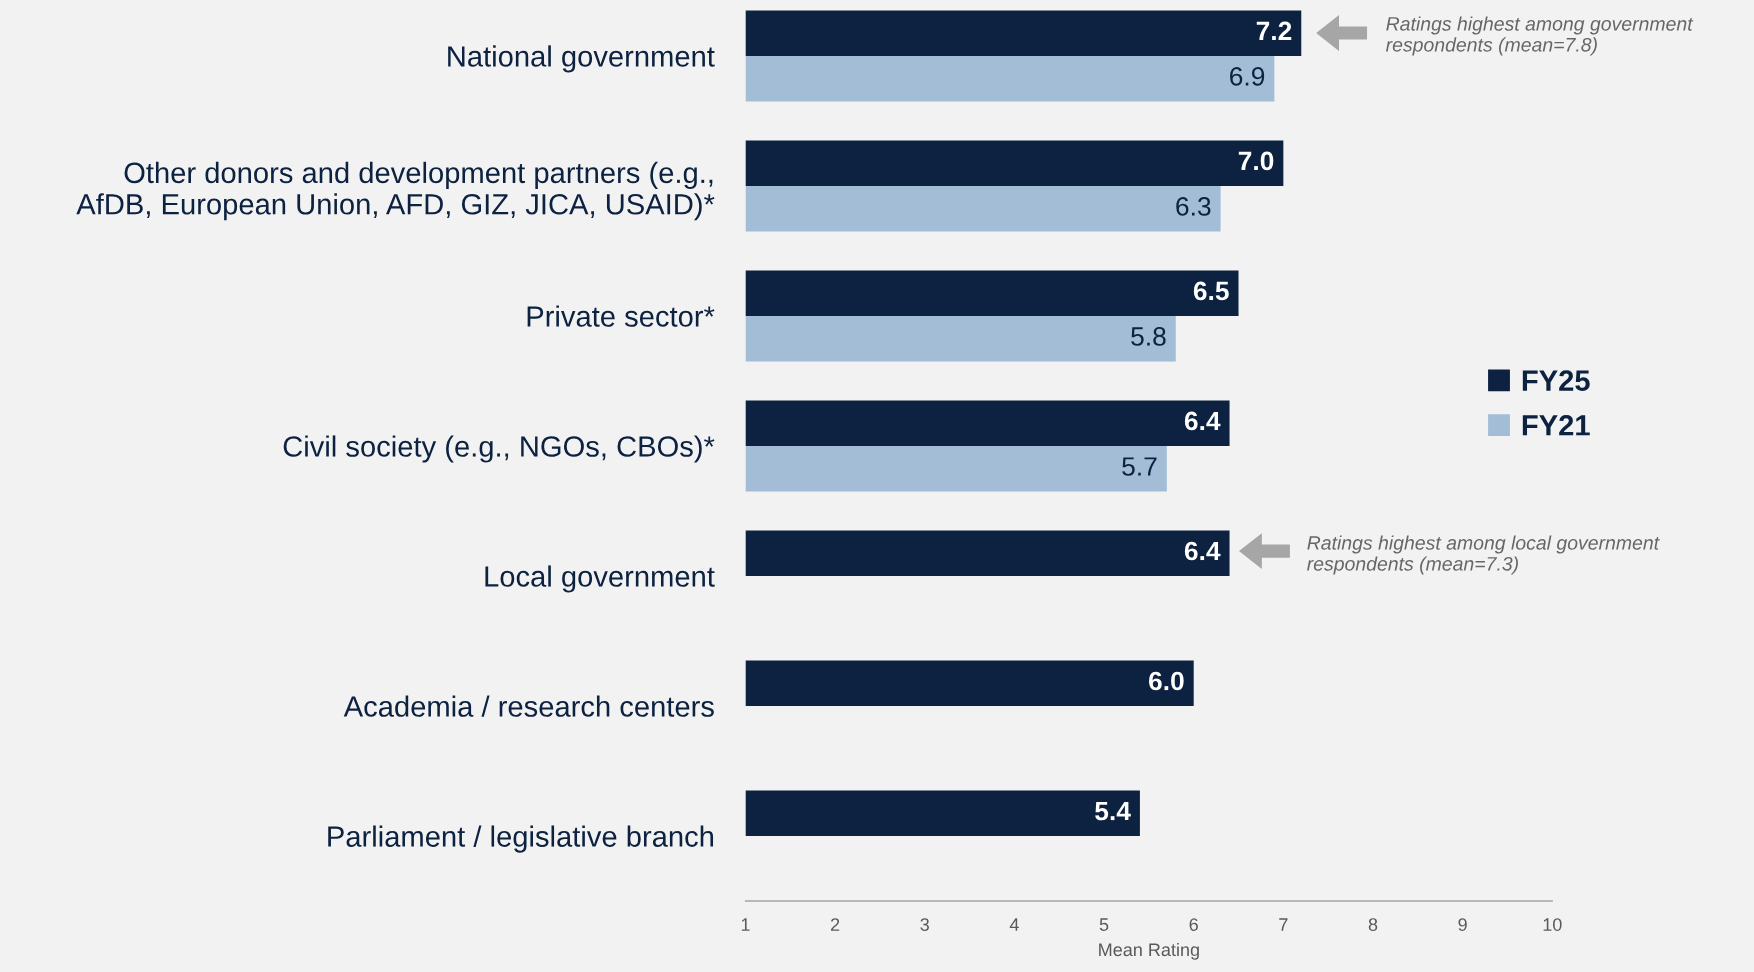 This screenshot has width=1754, height=972. What do you see at coordinates (1148, 336) in the screenshot?
I see `data-label: 5.8` at bounding box center [1148, 336].